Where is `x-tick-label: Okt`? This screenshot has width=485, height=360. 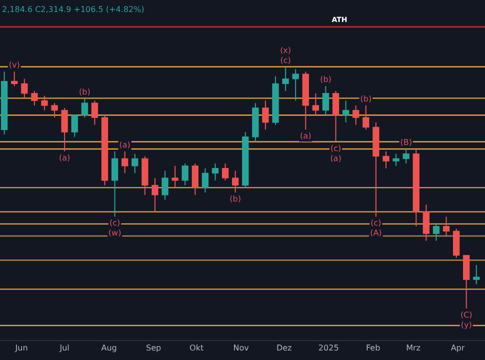 x-tick-label: Okt is located at coordinates (197, 347).